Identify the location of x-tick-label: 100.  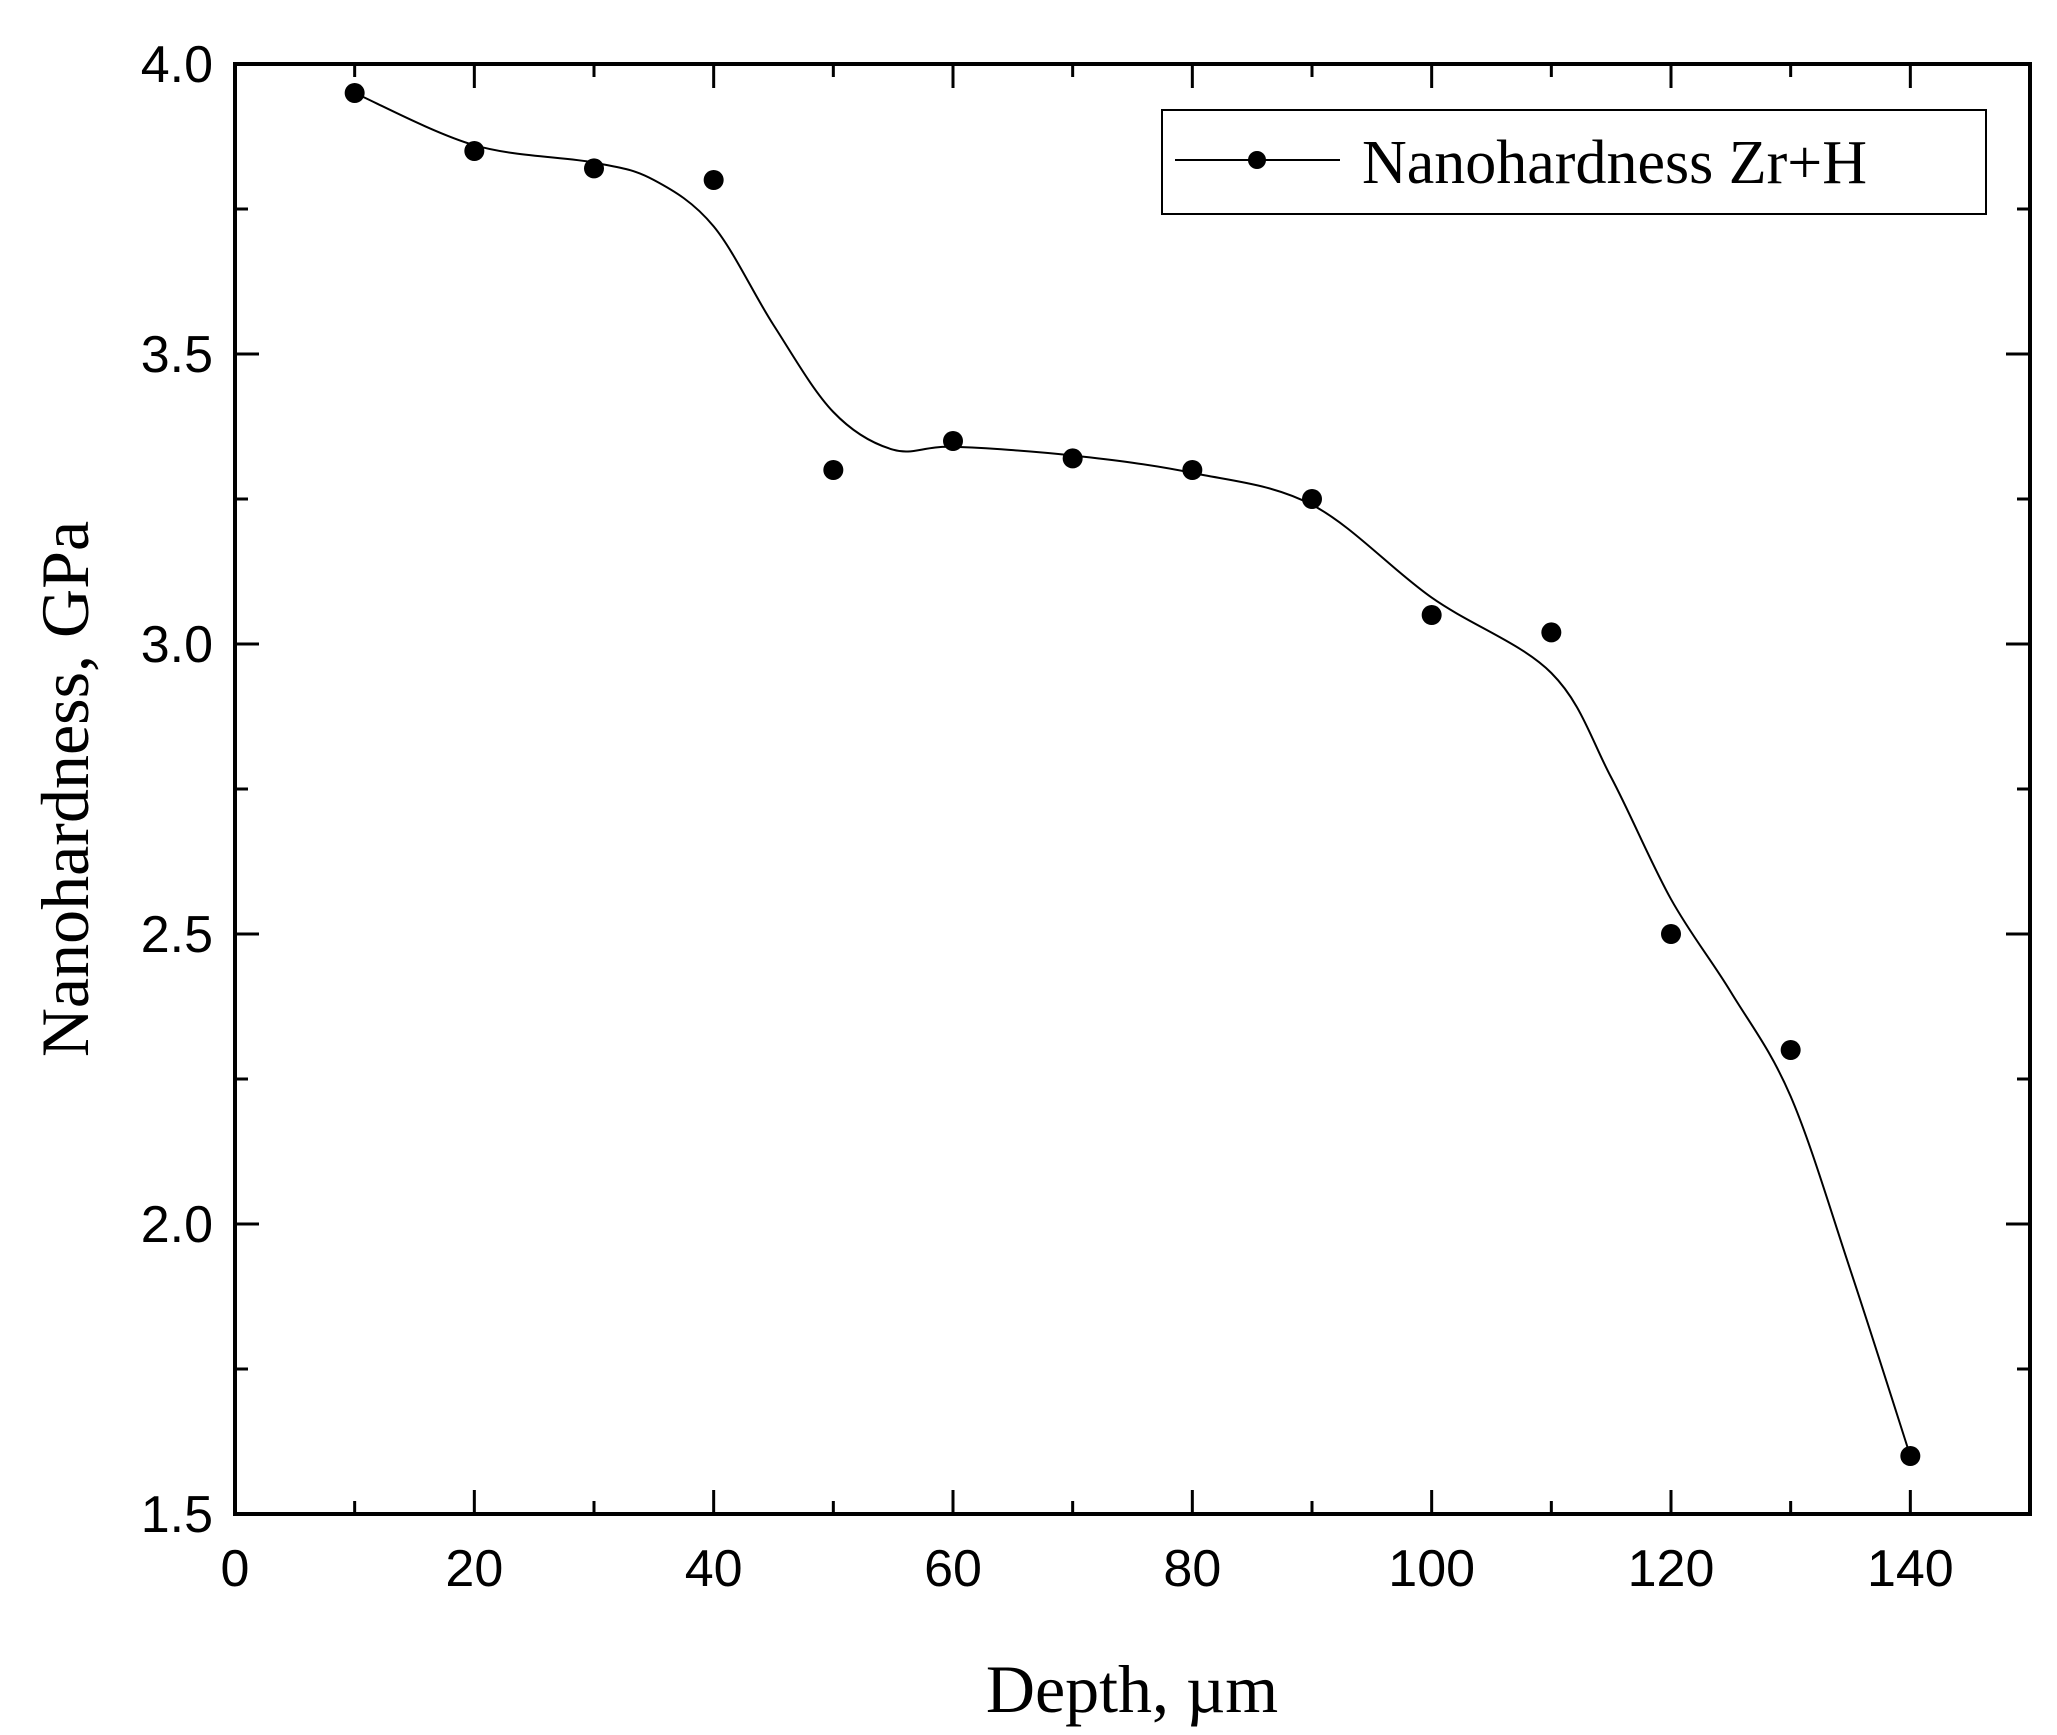
(1431, 1569).